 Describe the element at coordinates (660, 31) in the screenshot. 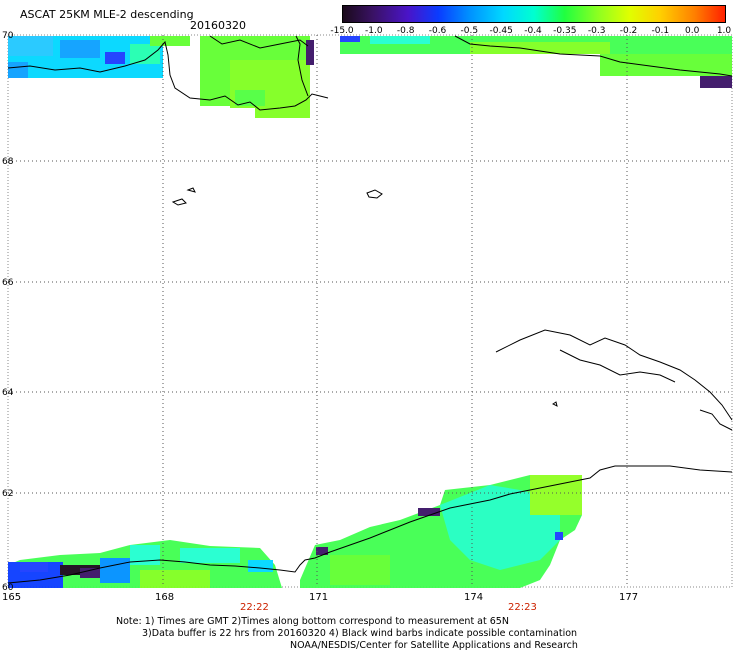

I see `colorbar-label: -0.1` at that location.